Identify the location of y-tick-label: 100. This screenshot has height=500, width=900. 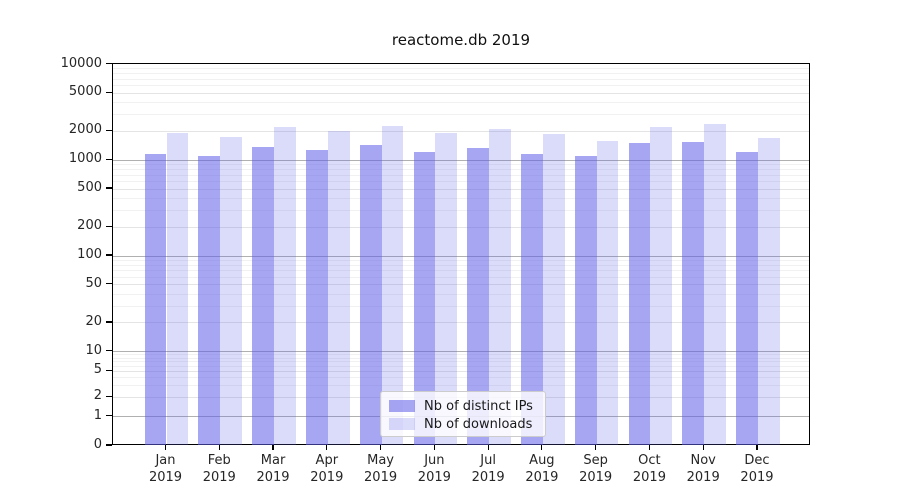
(89, 254).